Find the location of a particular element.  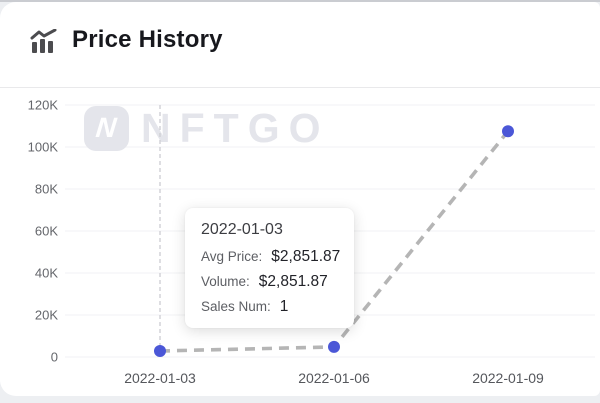

tooltip-sales-num-value: 1 is located at coordinates (284, 306).